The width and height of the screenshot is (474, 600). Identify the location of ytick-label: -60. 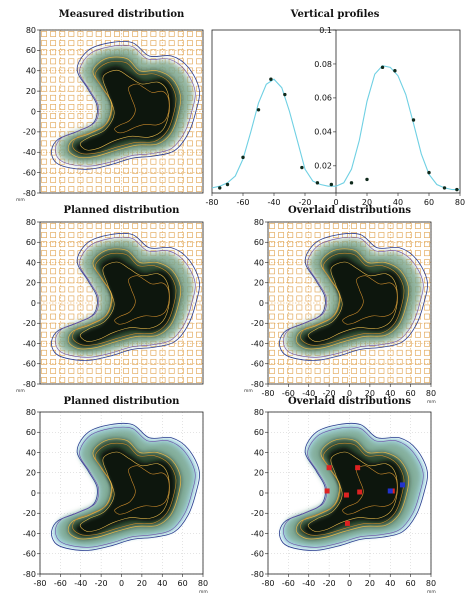
(29, 364).